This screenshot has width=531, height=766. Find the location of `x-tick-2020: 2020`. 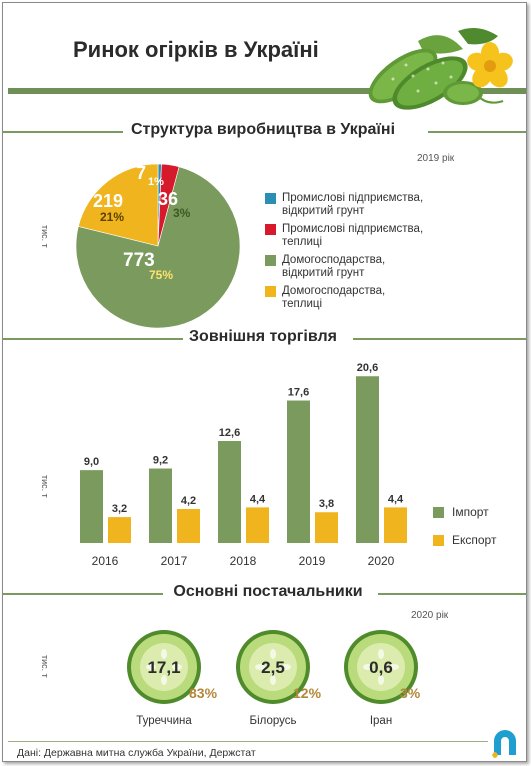

x-tick-2020: 2020 is located at coordinates (381, 561).